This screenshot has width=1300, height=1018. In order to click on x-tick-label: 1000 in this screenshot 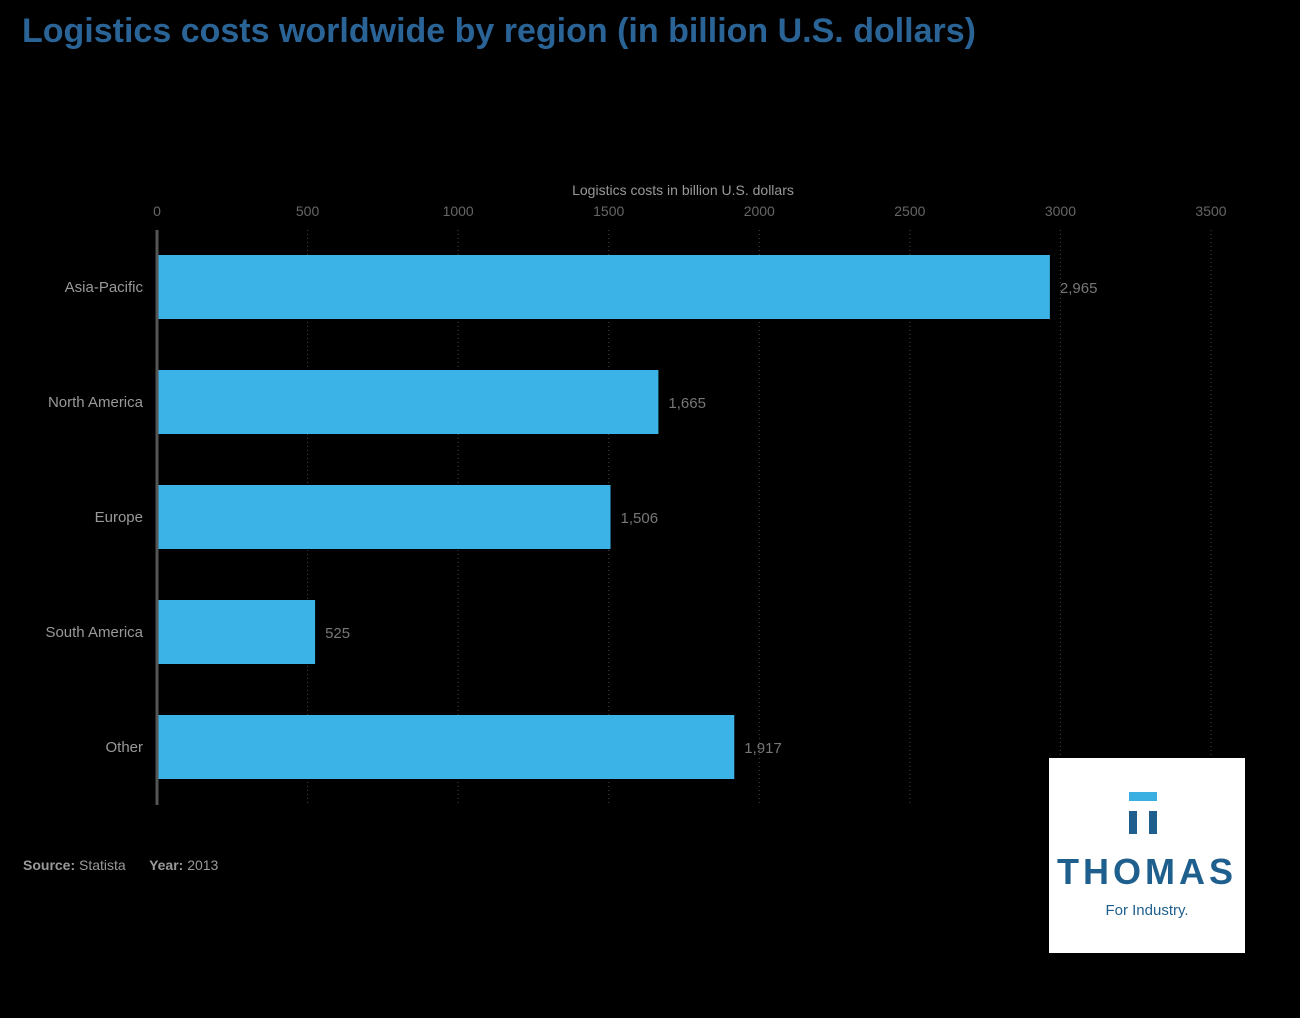, I will do `click(458, 211)`.